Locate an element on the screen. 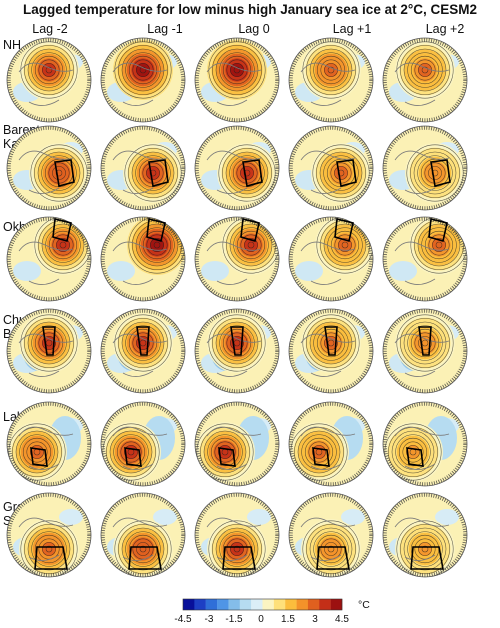  colorbar-tick-label: -1.5 is located at coordinates (234, 619).